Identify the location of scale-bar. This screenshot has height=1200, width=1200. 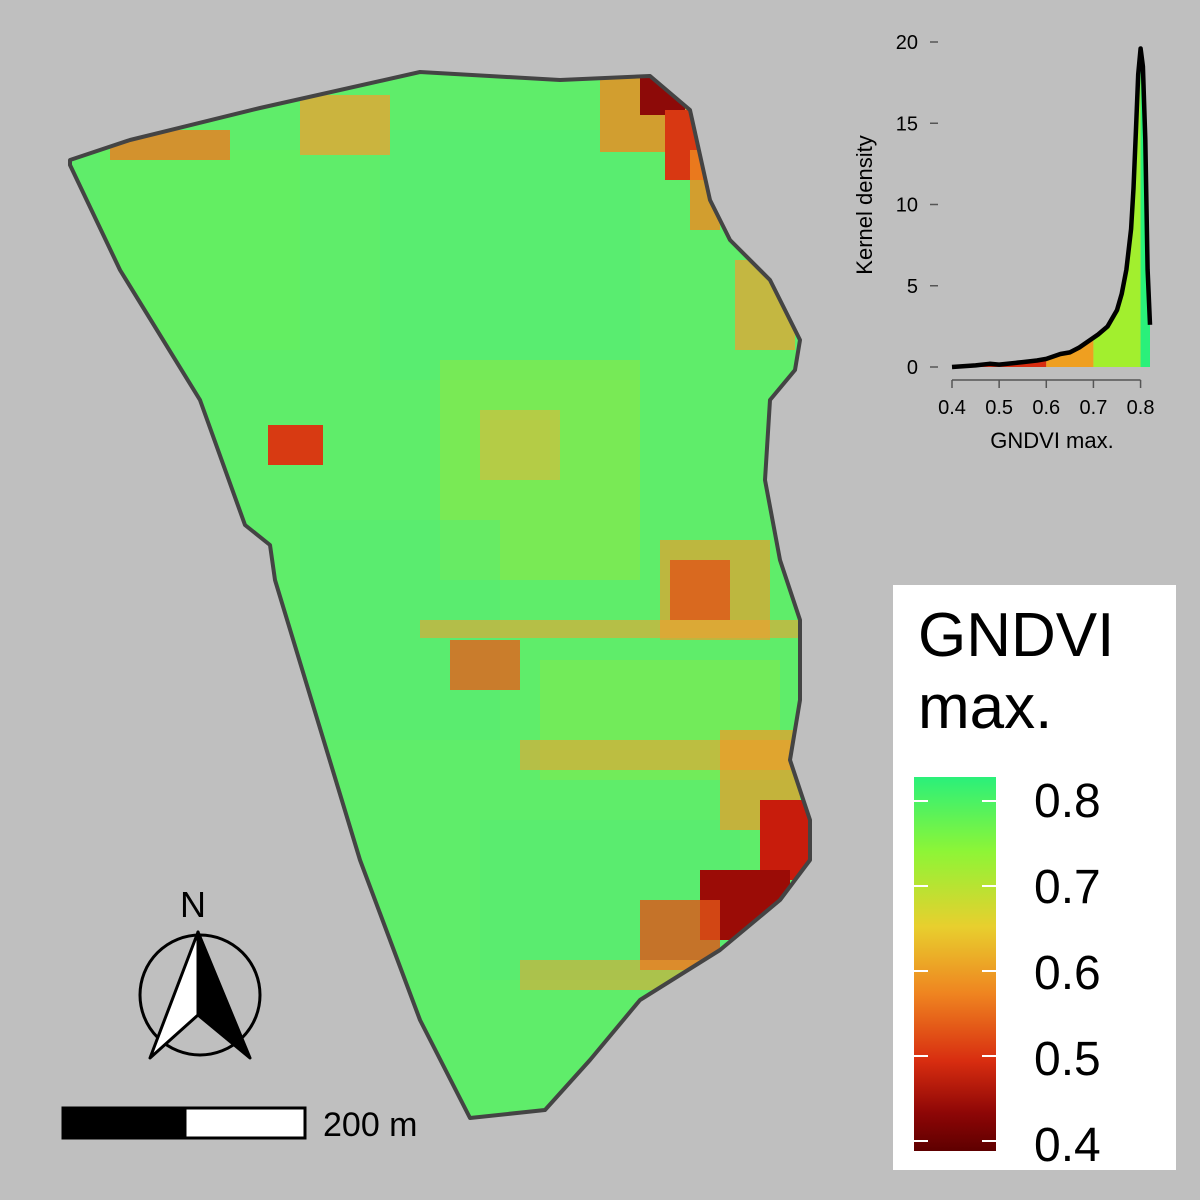
(184, 1123).